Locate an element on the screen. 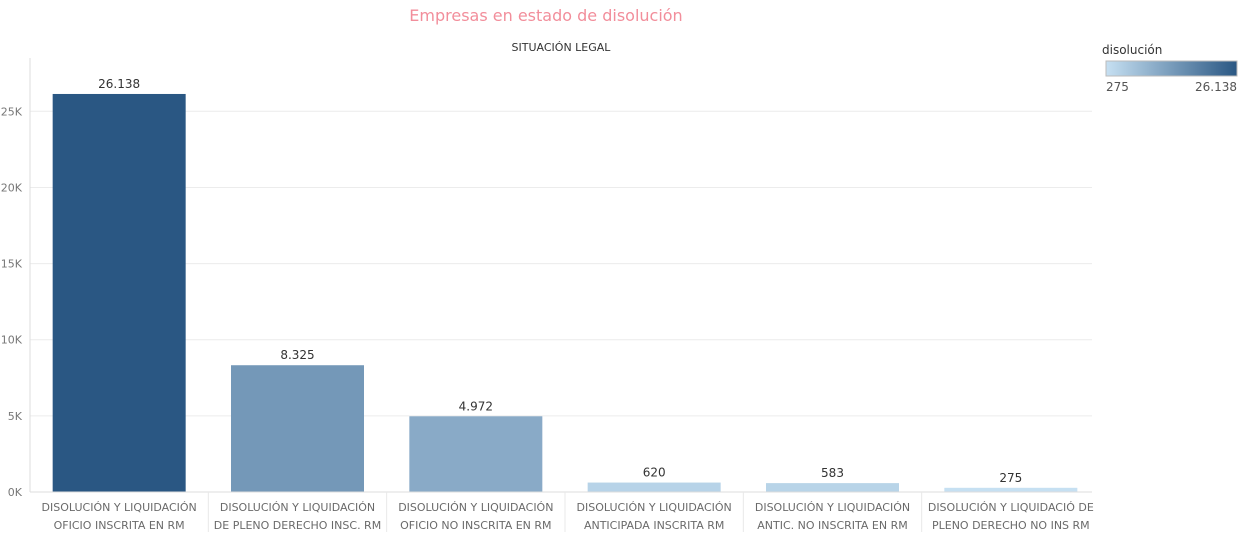 The image size is (1242, 533). x-tick-label: ANTIC. NO INSCRITA EN RM is located at coordinates (832, 525).